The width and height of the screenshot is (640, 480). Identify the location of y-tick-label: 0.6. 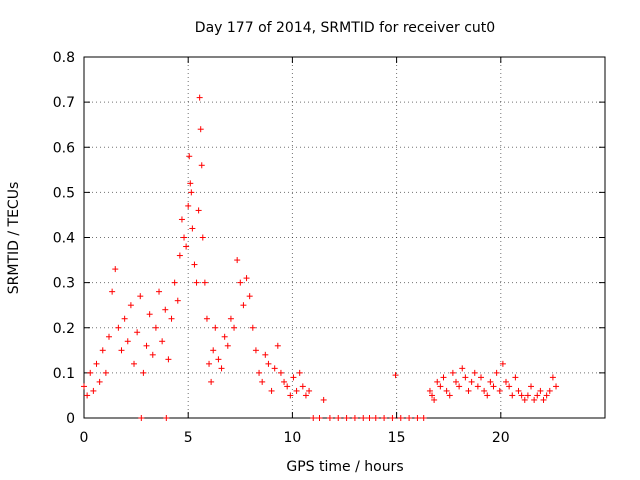
(64, 148).